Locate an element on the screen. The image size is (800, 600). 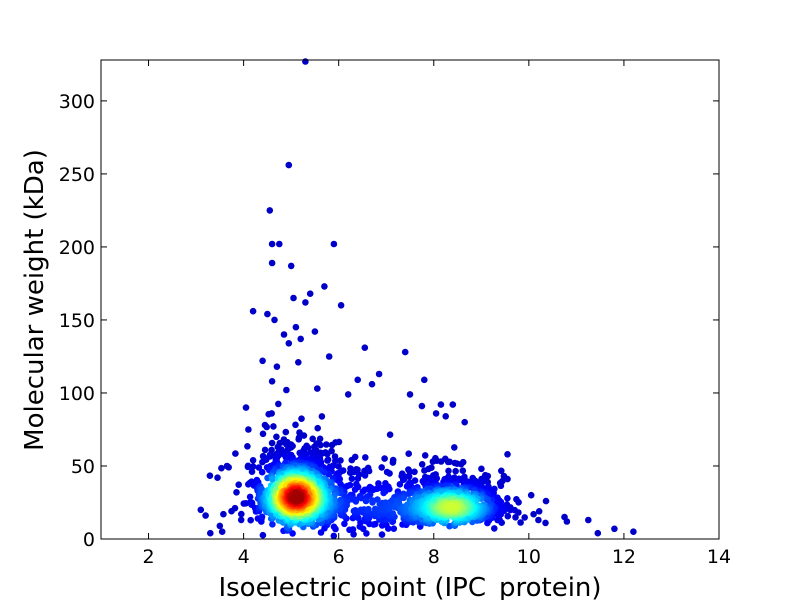
x-tick-label: 8 is located at coordinates (434, 557).